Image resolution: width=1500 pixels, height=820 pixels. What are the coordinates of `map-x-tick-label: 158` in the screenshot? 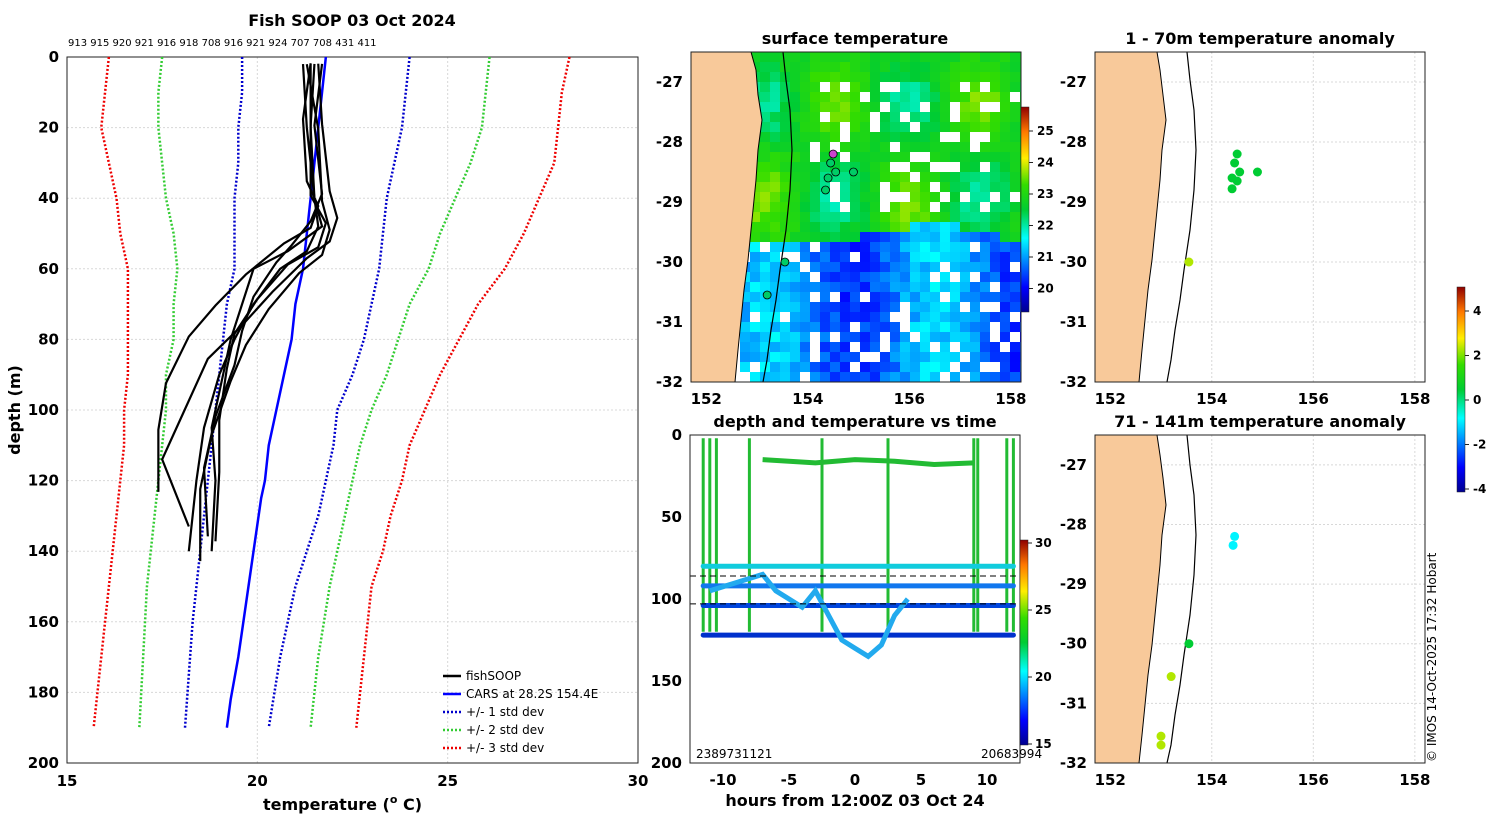 It's located at (1010, 399).